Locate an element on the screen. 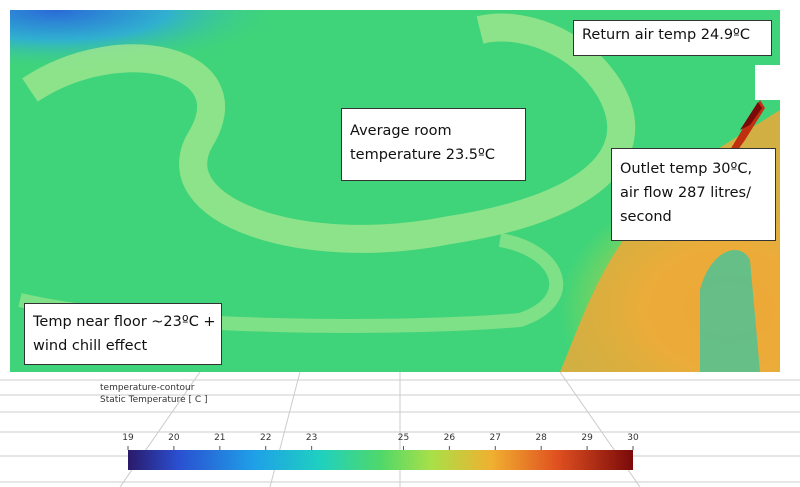  return-air-note: Return air temp 24.9ºC is located at coordinates (672, 38).